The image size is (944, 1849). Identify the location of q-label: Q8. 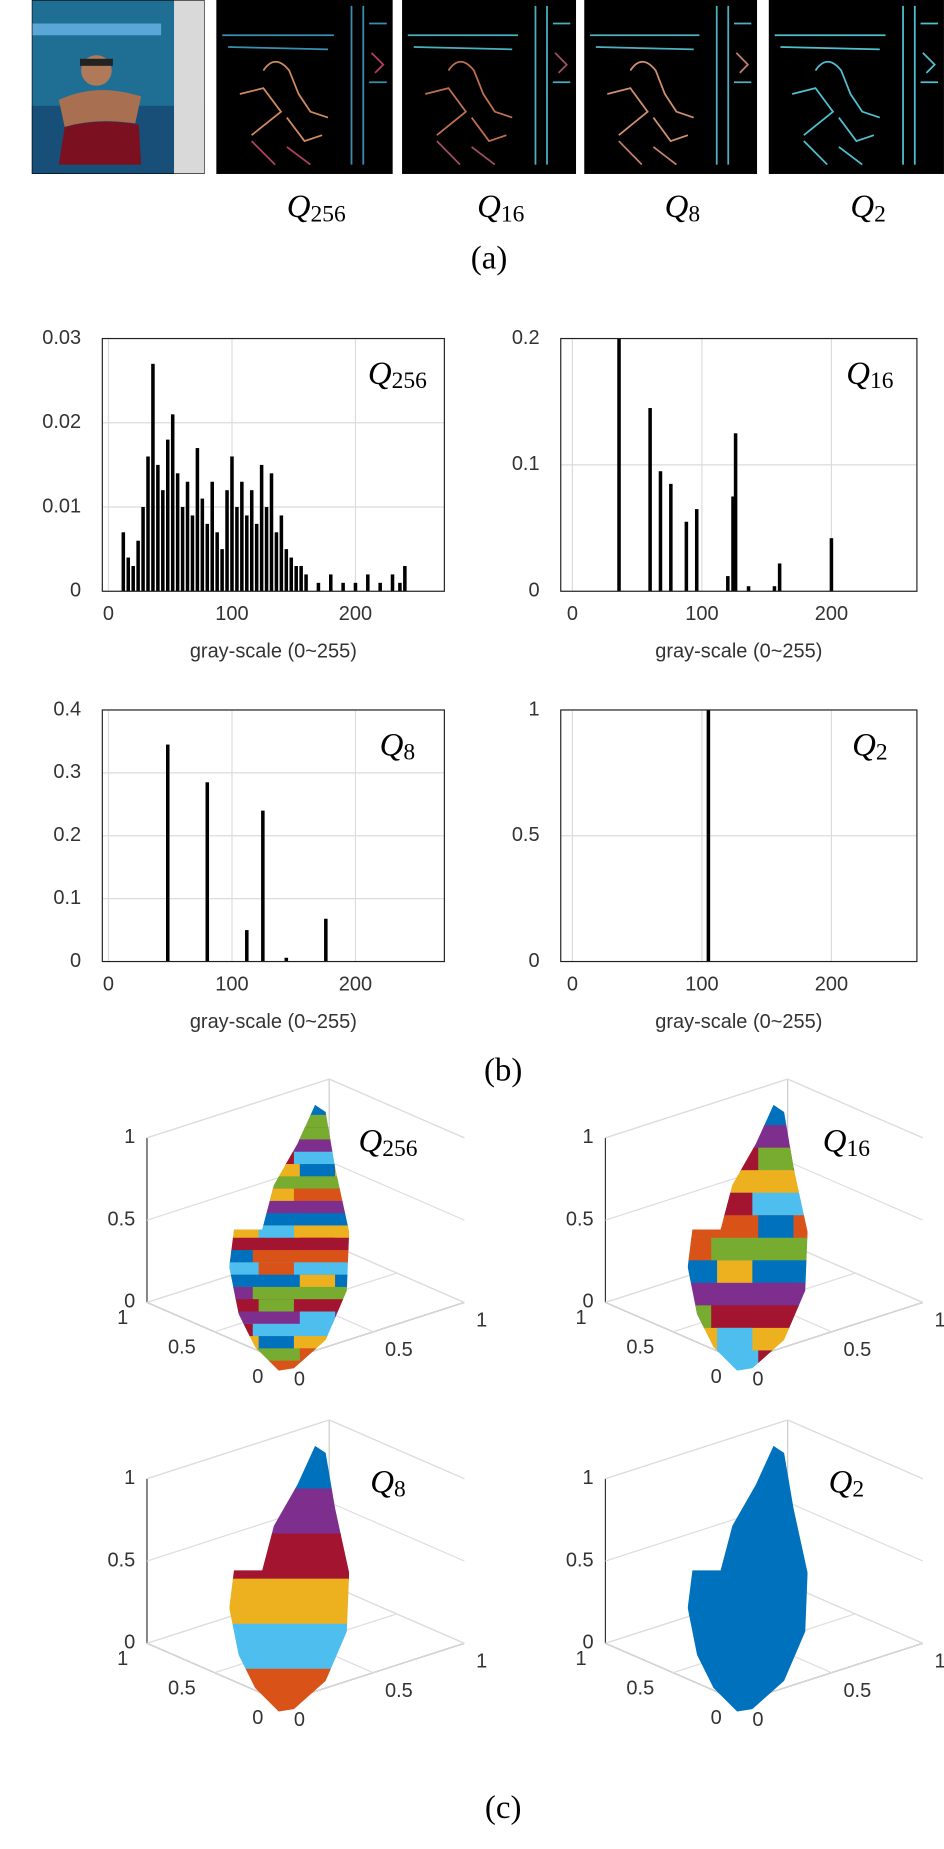
(683, 208).